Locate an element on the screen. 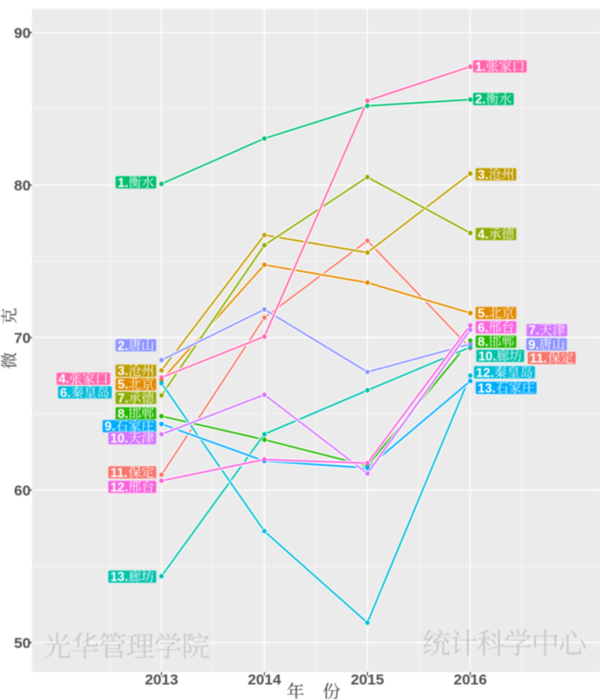 This screenshot has width=600, height=699. svg-text: 2016 is located at coordinates (470, 680).